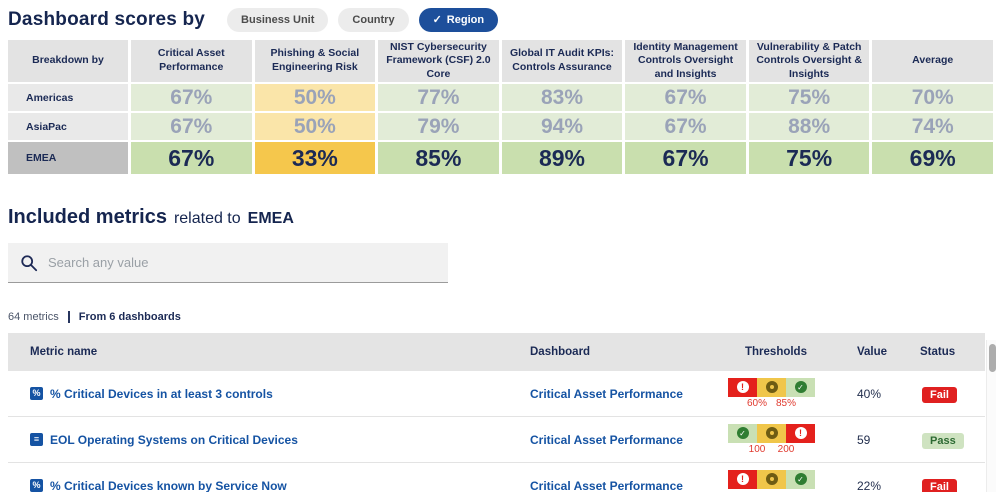 The image size is (1000, 492). What do you see at coordinates (991, 416) in the screenshot?
I see `scrollbar` at bounding box center [991, 416].